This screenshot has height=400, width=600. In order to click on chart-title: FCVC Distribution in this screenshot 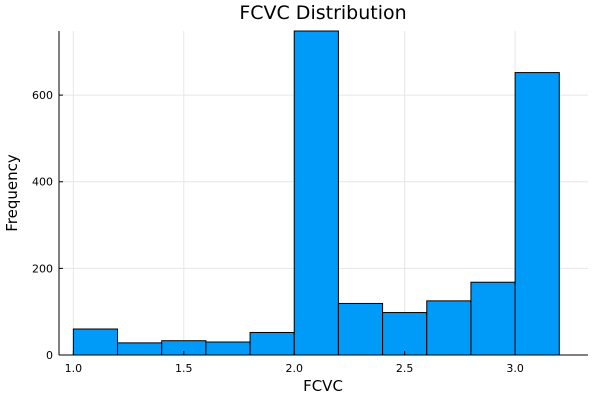, I will do `click(322, 13)`.